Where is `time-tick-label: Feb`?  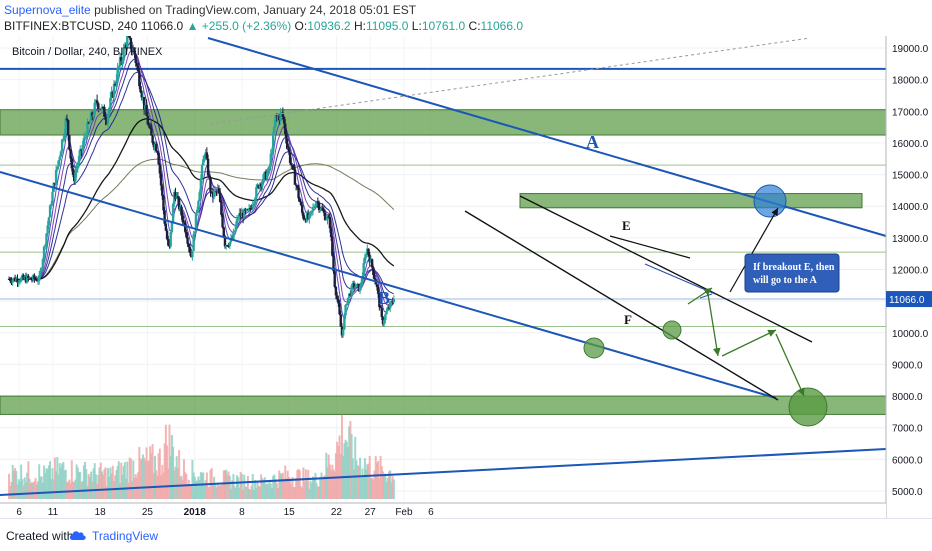
time-tick-label: Feb is located at coordinates (404, 512).